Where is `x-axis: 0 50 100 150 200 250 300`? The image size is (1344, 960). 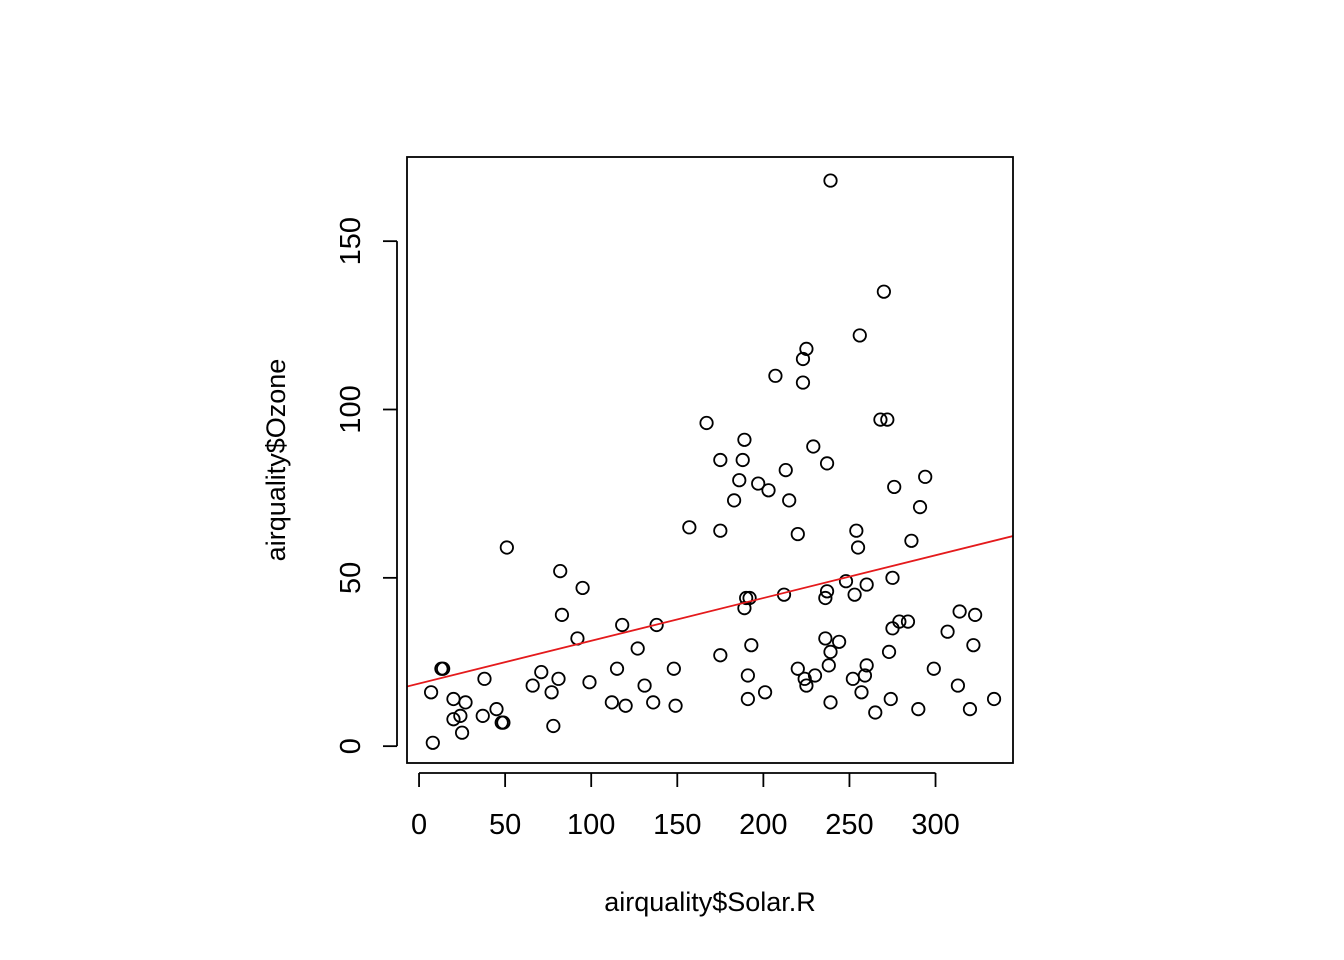
x-axis: 0 50 100 150 200 250 300 is located at coordinates (685, 806).